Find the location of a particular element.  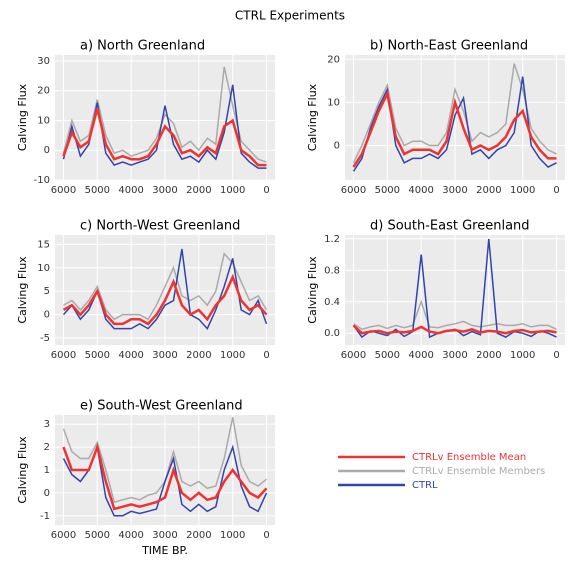

panel-title: c) North-West Greenland is located at coordinates (160, 226).